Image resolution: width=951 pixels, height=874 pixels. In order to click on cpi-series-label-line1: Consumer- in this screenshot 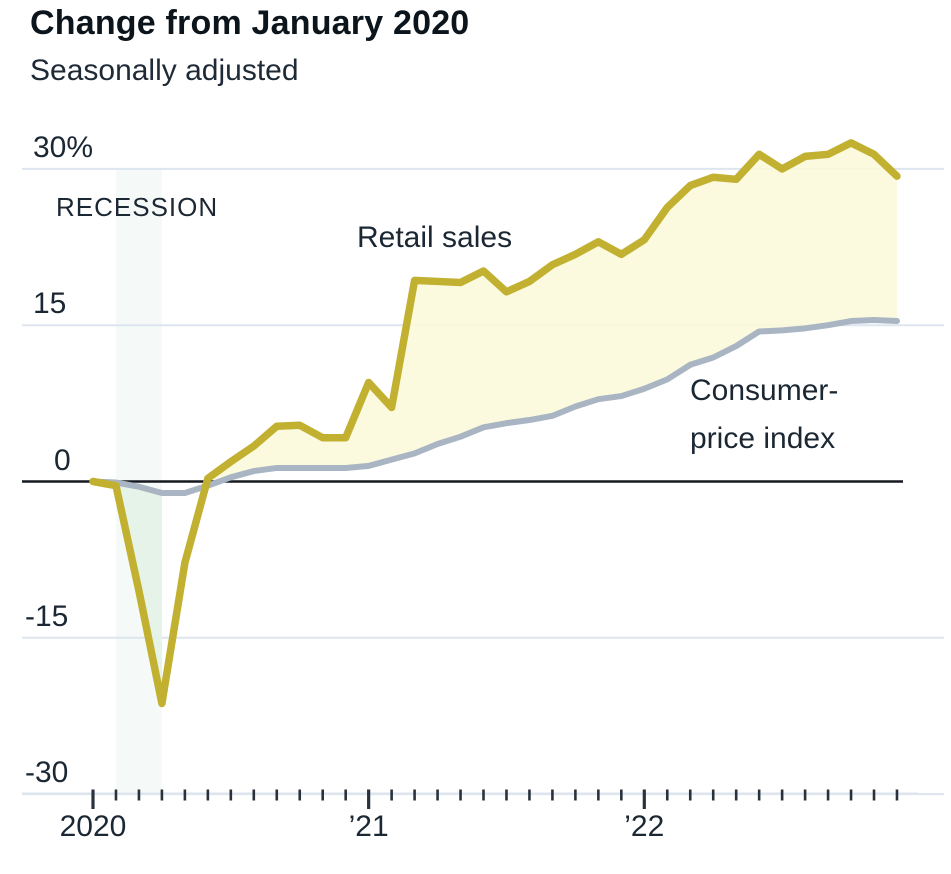, I will do `click(764, 390)`.